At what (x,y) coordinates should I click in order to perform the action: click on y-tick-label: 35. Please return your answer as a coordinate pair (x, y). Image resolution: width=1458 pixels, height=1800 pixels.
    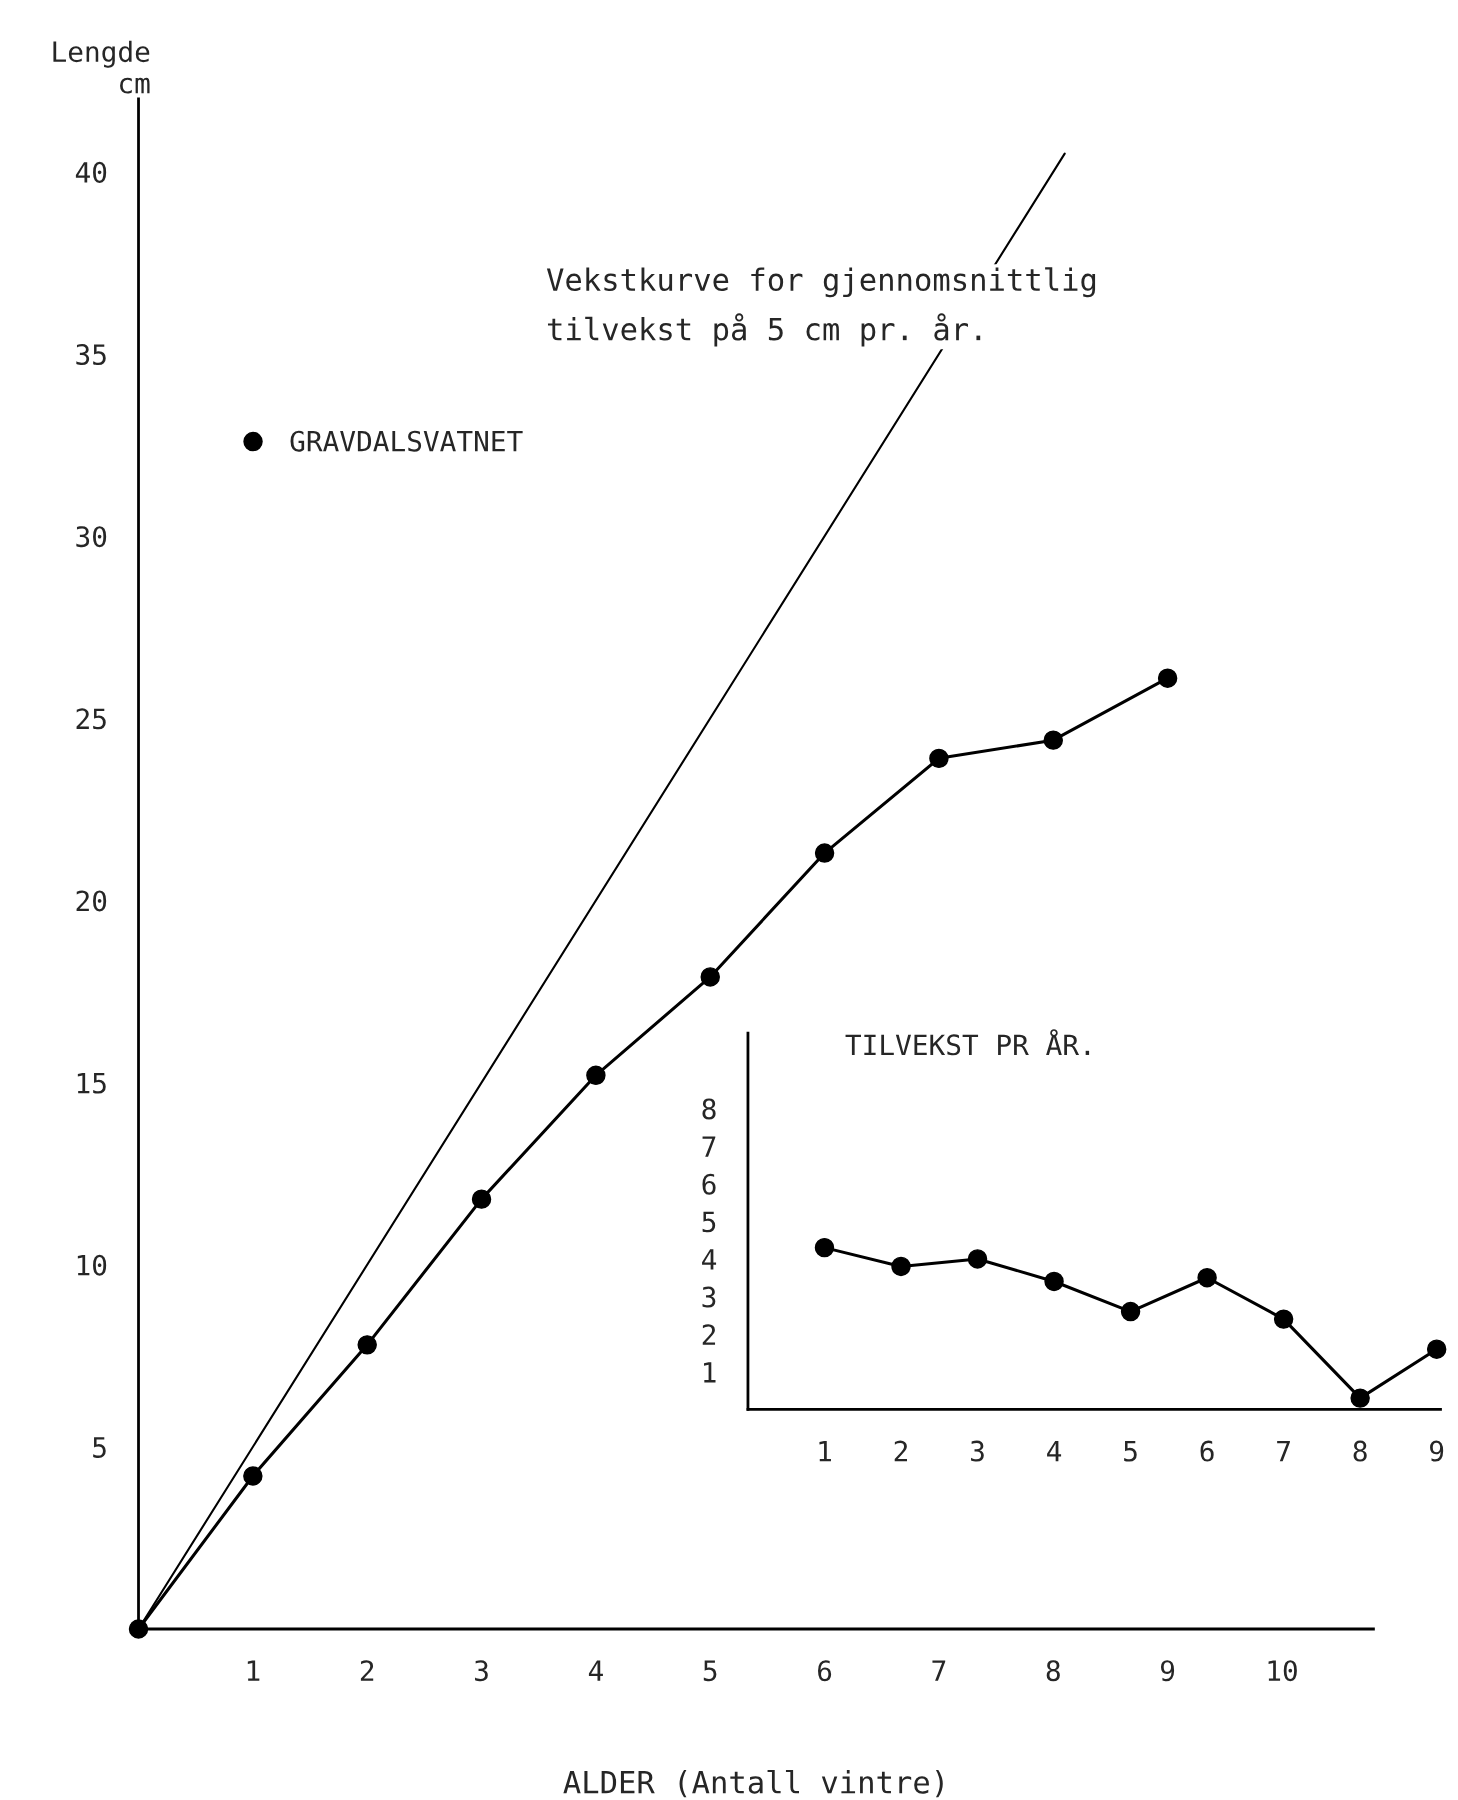
    Looking at the image, I should click on (91, 355).